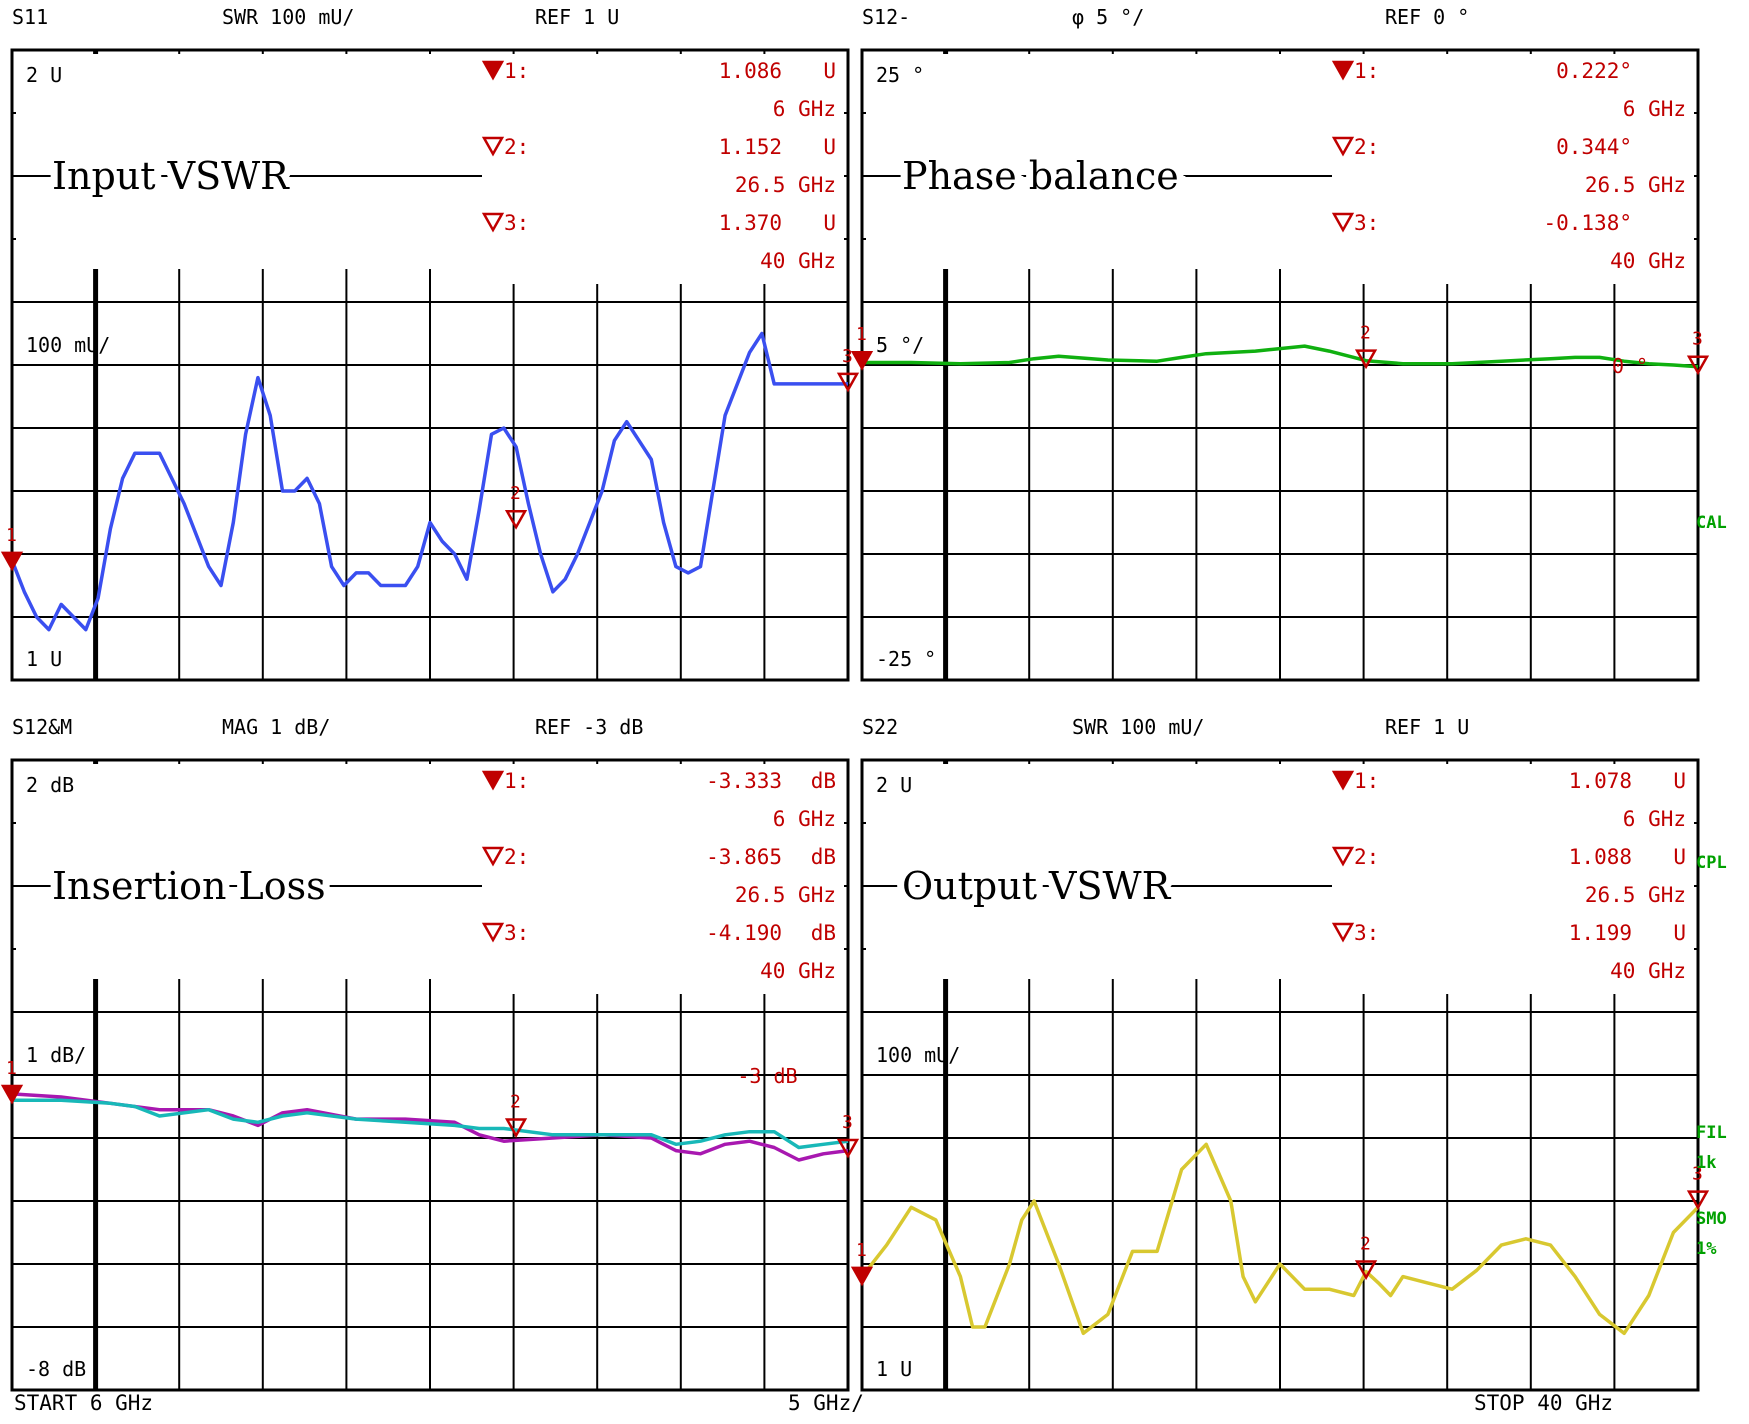  What do you see at coordinates (900, 75) in the screenshot?
I see `scale-top-label: 25 °` at bounding box center [900, 75].